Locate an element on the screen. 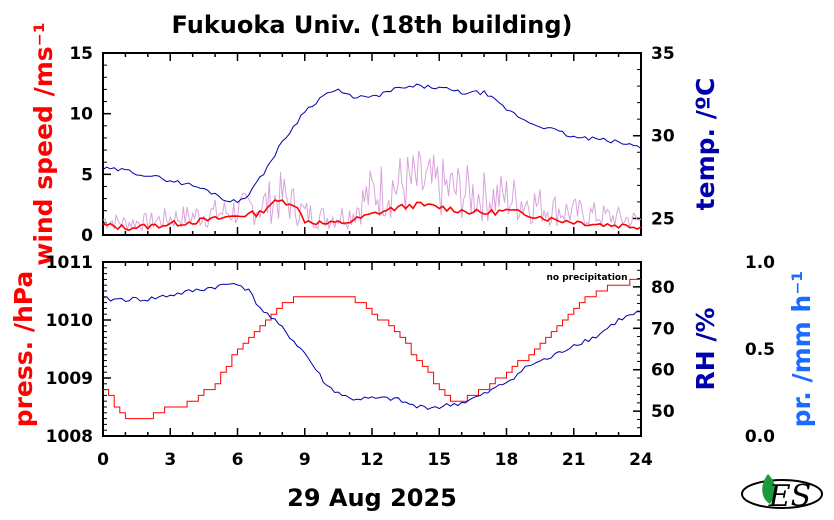 The height and width of the screenshot is (520, 834). precip-tick-label: 1.0 is located at coordinates (760, 263).